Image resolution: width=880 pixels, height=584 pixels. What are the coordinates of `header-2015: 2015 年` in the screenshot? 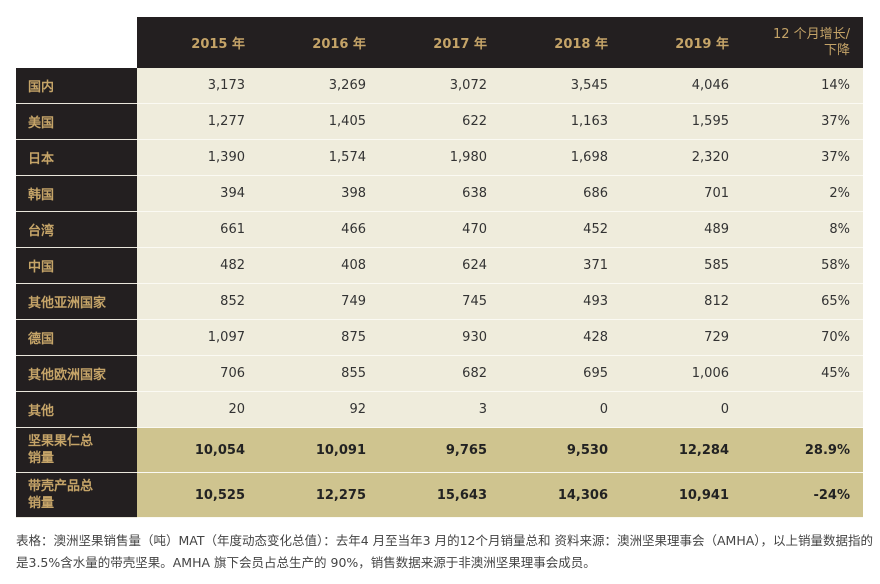 It's located at (197, 42).